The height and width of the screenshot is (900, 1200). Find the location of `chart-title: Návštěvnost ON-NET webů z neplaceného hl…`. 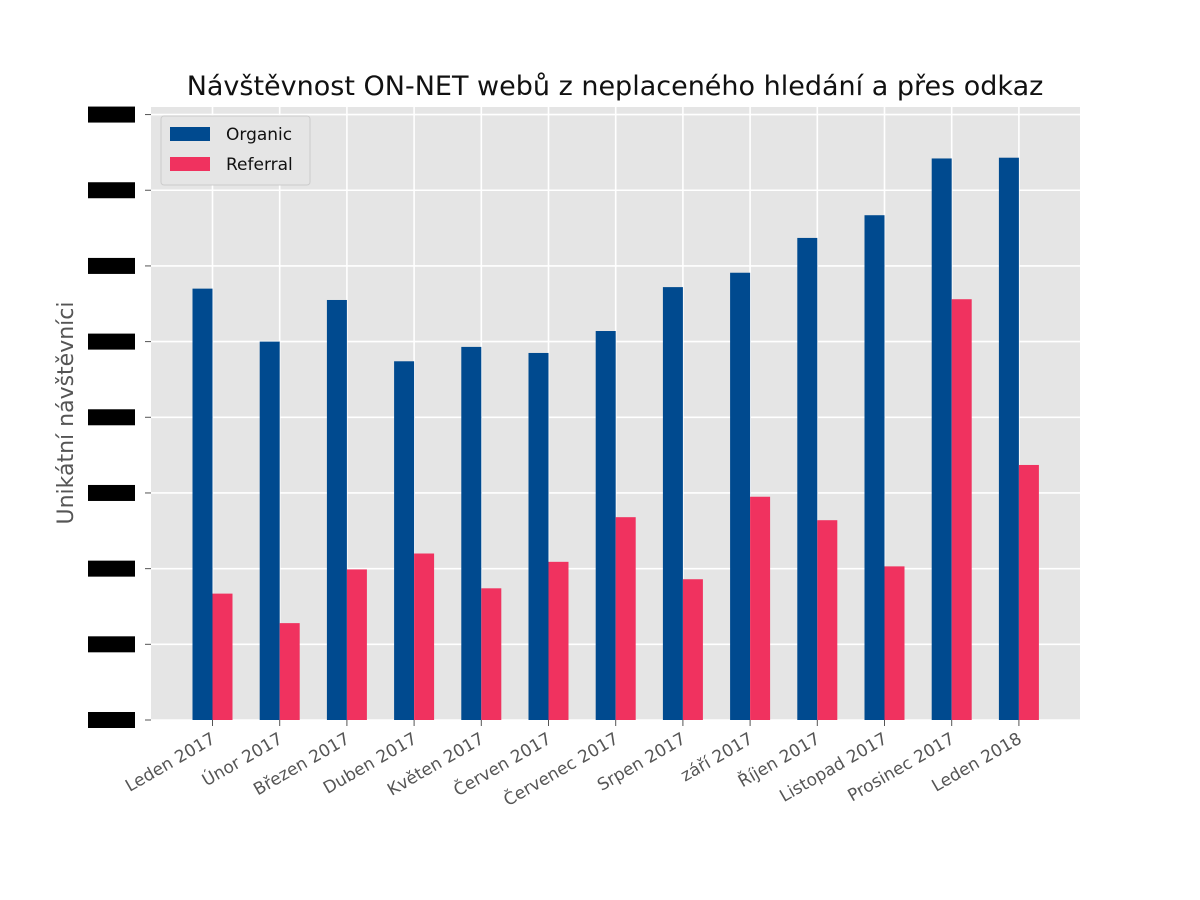

chart-title: Návštěvnost ON-NET webů z neplaceného hl… is located at coordinates (615, 86).